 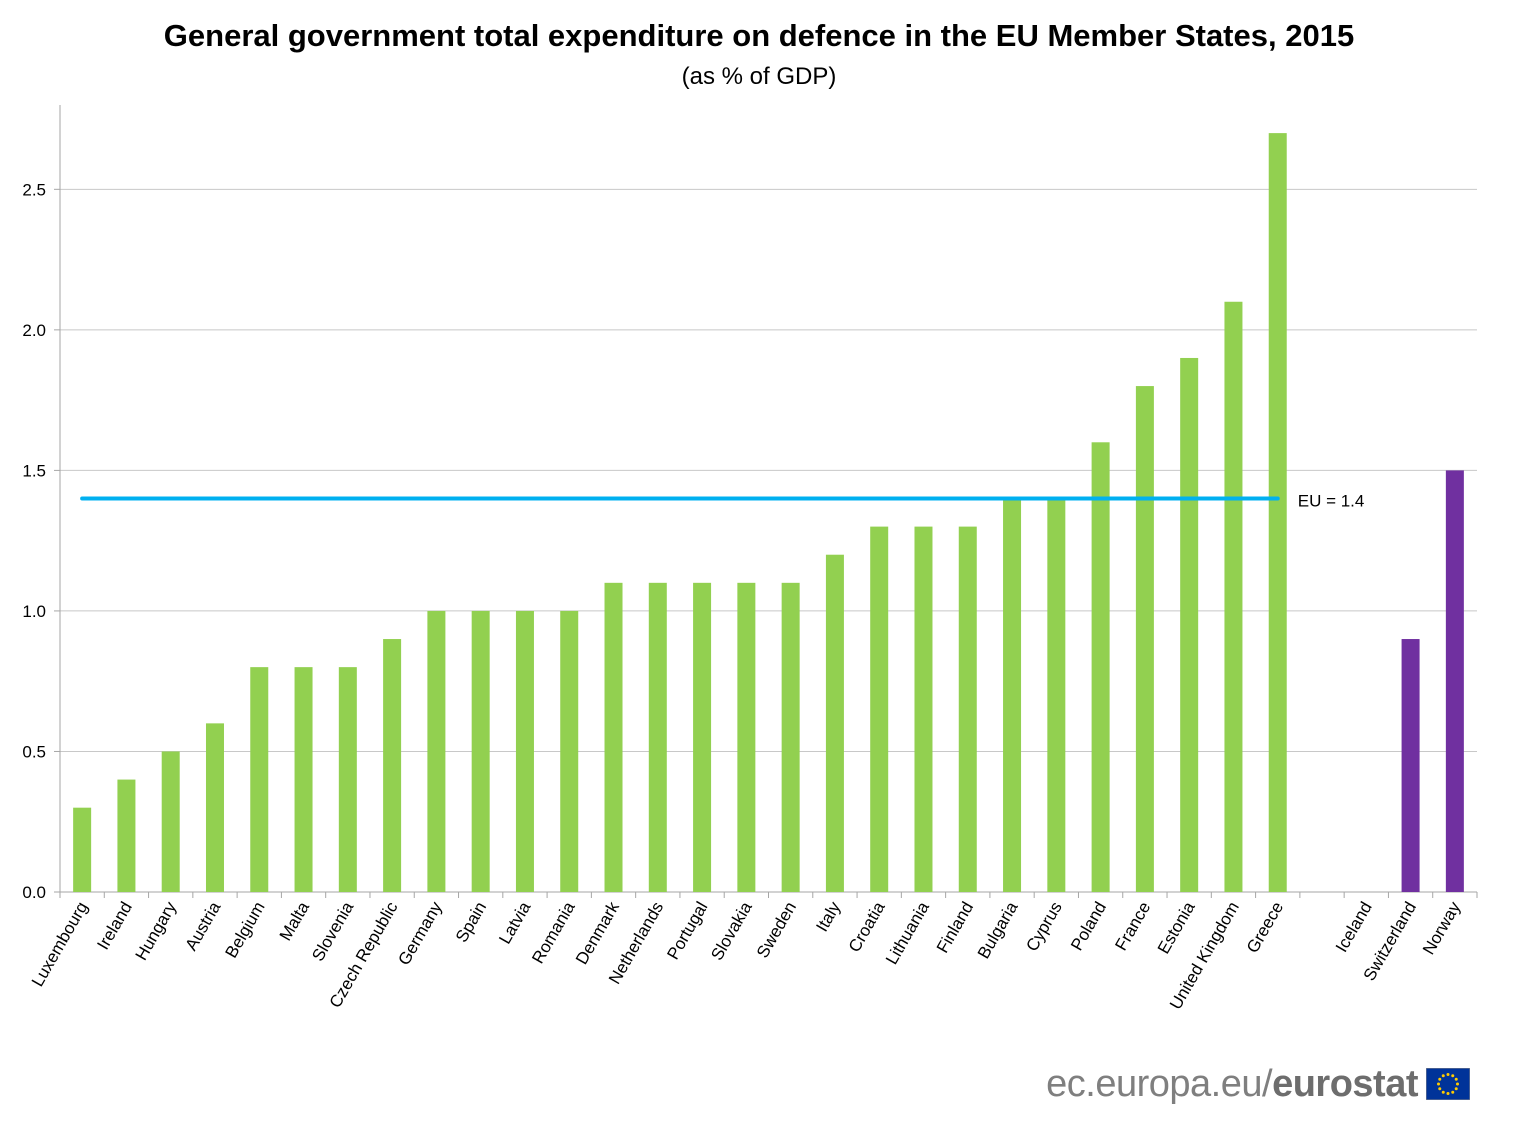 I want to click on bar-romania, so click(x=569, y=751).